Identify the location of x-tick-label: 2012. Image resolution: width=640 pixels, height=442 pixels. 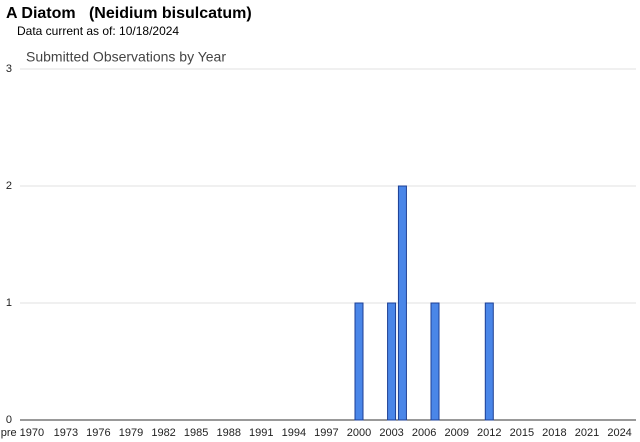
(489, 433).